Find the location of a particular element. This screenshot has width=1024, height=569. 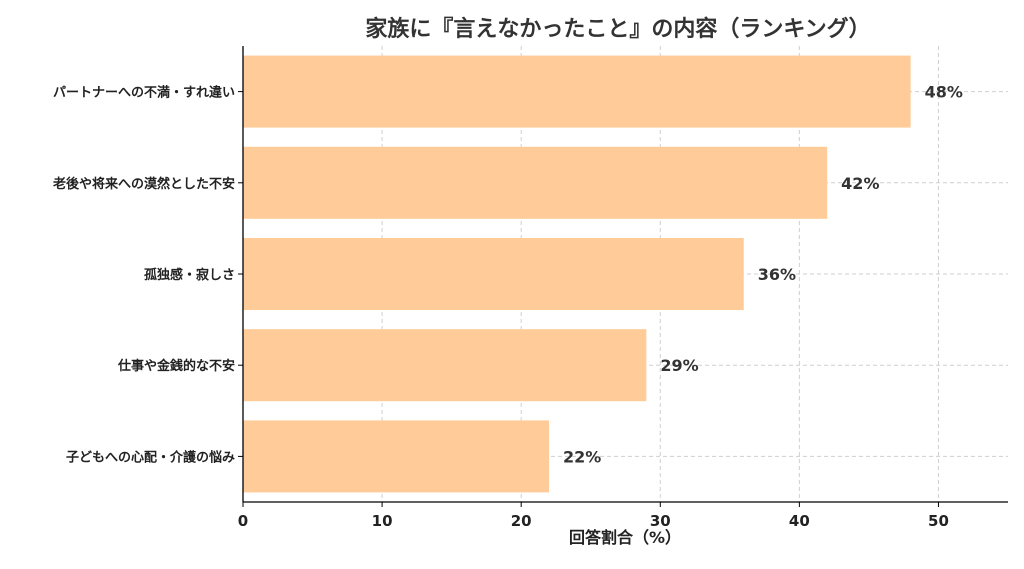

bar-value-label: 29% is located at coordinates (679, 365).